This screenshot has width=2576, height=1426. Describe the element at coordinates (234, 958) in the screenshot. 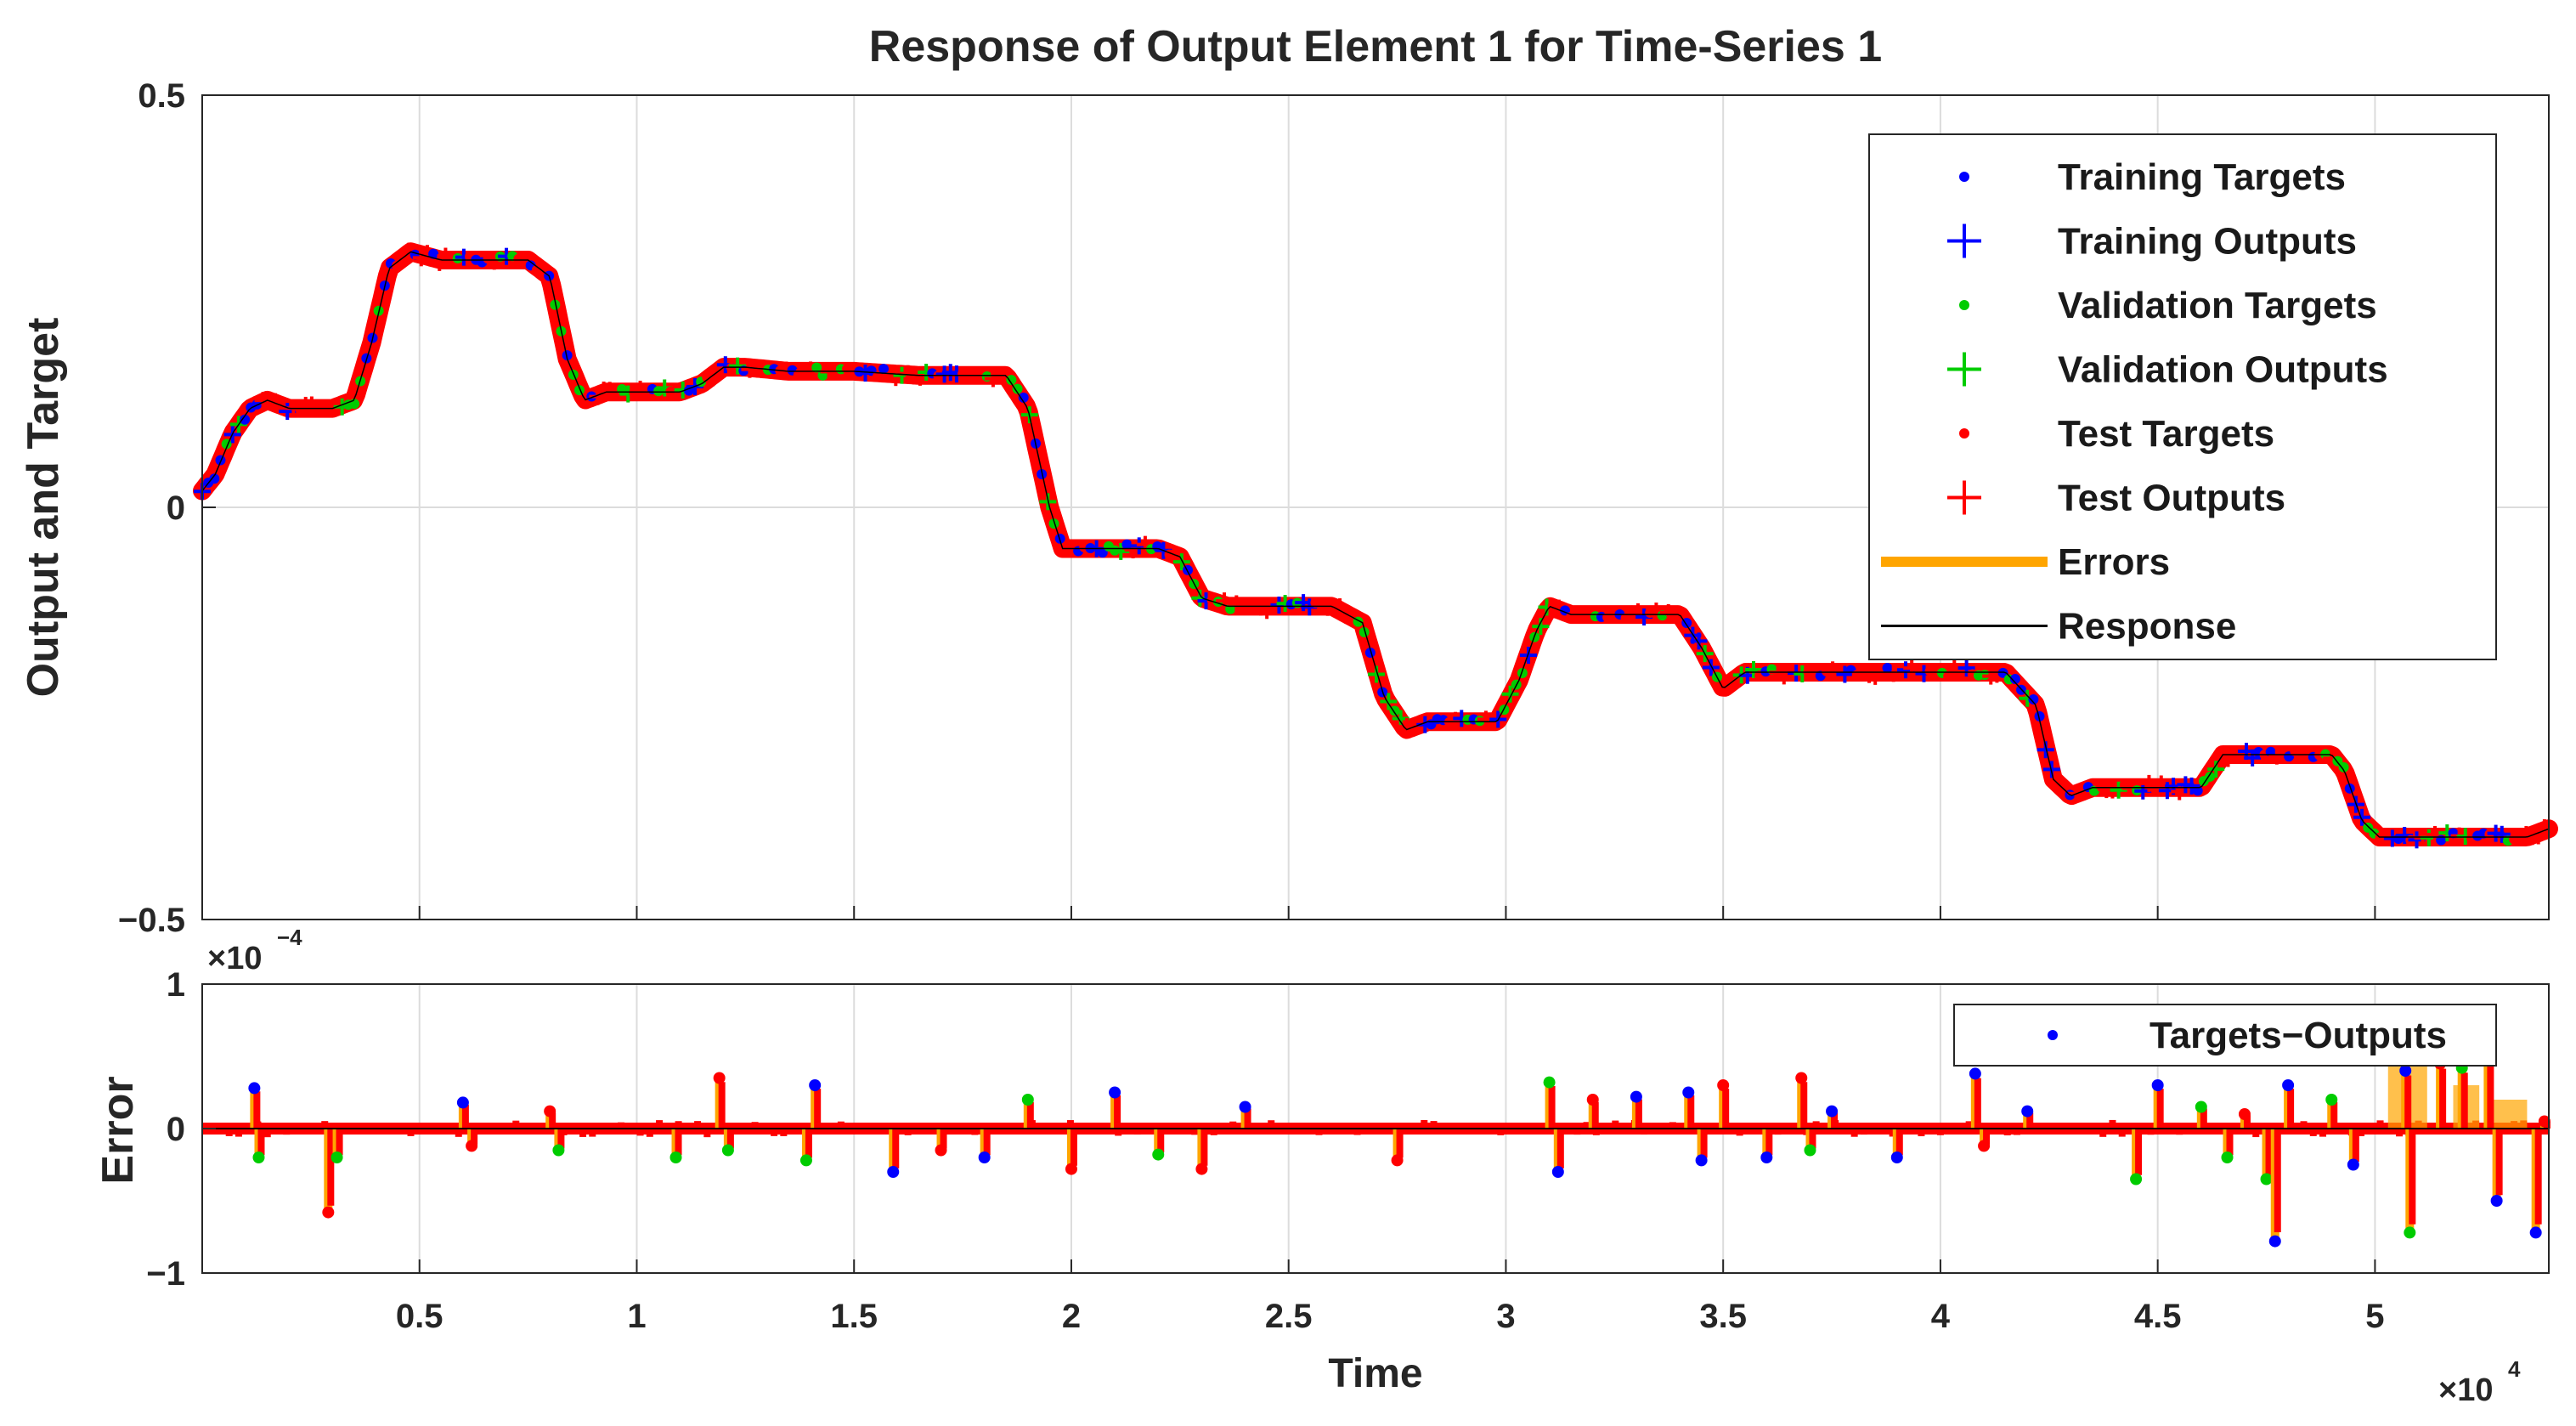

I see `y-multiplier-base: ×10` at that location.